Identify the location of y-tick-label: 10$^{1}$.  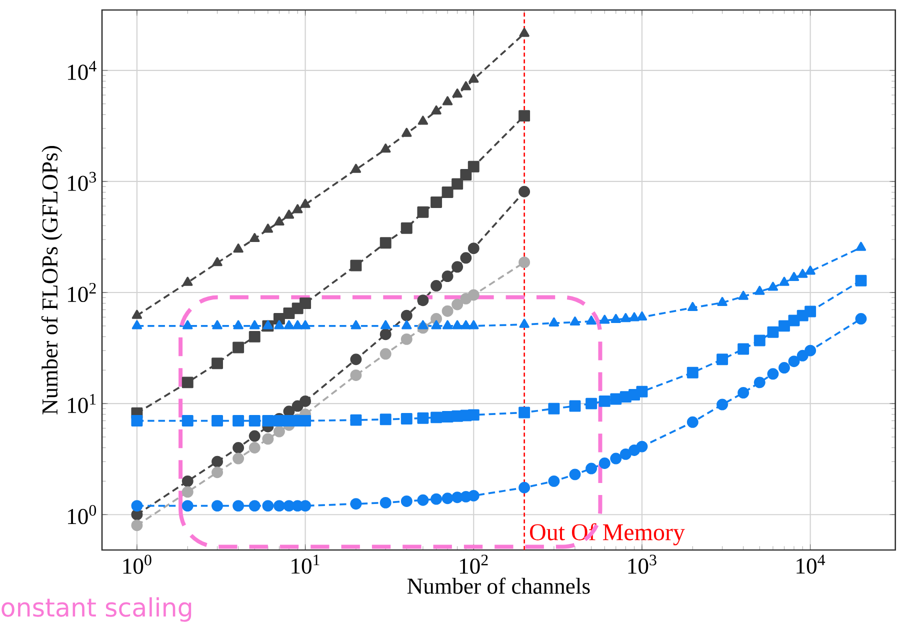
(82, 404).